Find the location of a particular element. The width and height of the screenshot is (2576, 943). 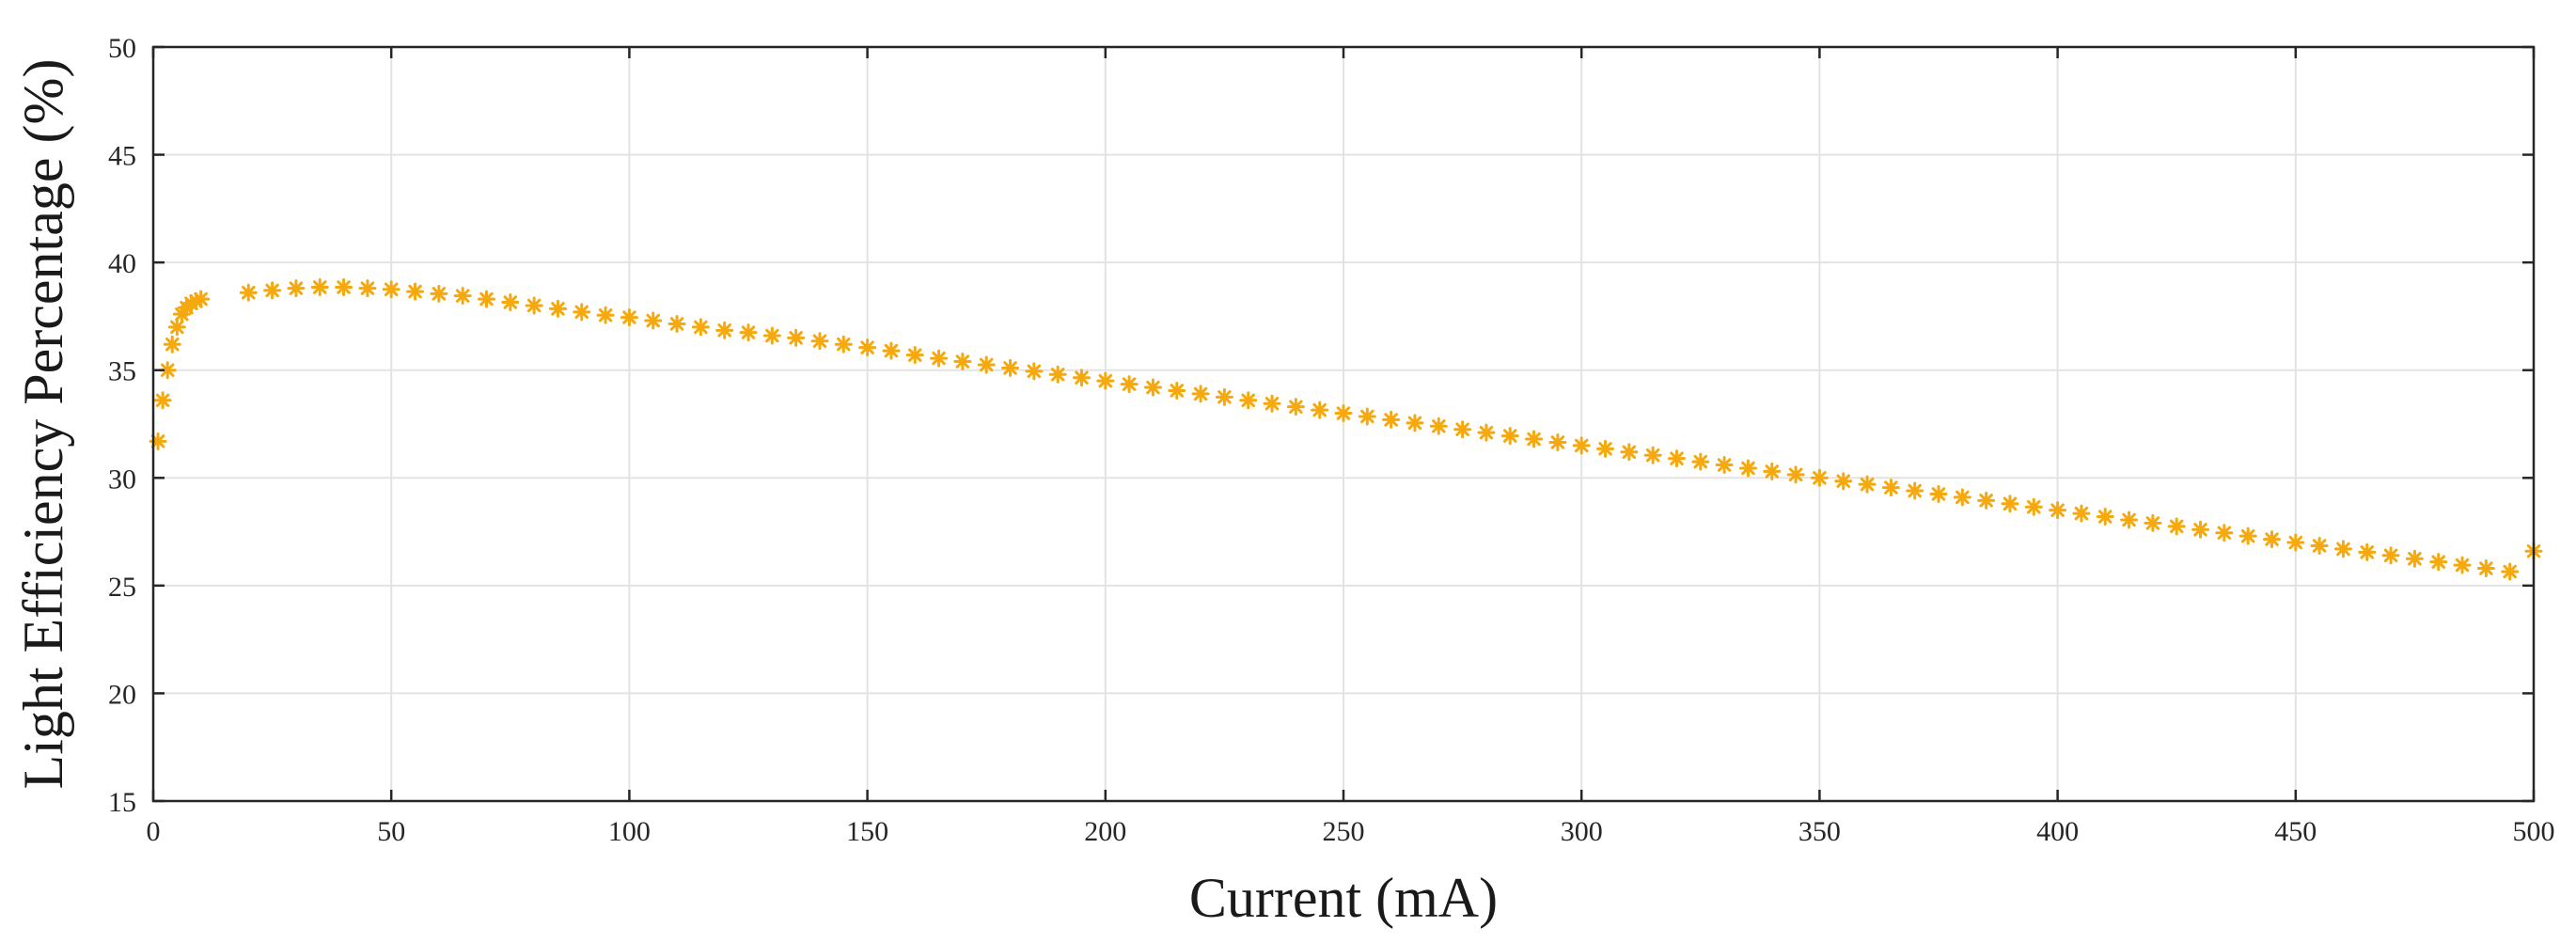

x-tick-label: 500 is located at coordinates (2534, 831).